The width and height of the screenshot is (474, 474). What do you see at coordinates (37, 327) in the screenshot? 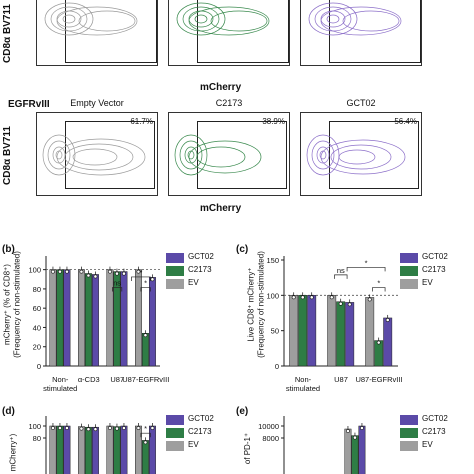
I see `y-tick-label: 40` at bounding box center [37, 327].